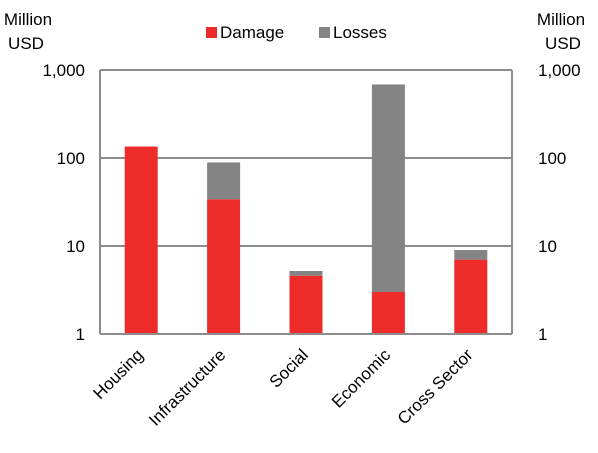 This screenshot has width=598, height=453. I want to click on y-axis-title-right-line-2: USD, so click(563, 43).